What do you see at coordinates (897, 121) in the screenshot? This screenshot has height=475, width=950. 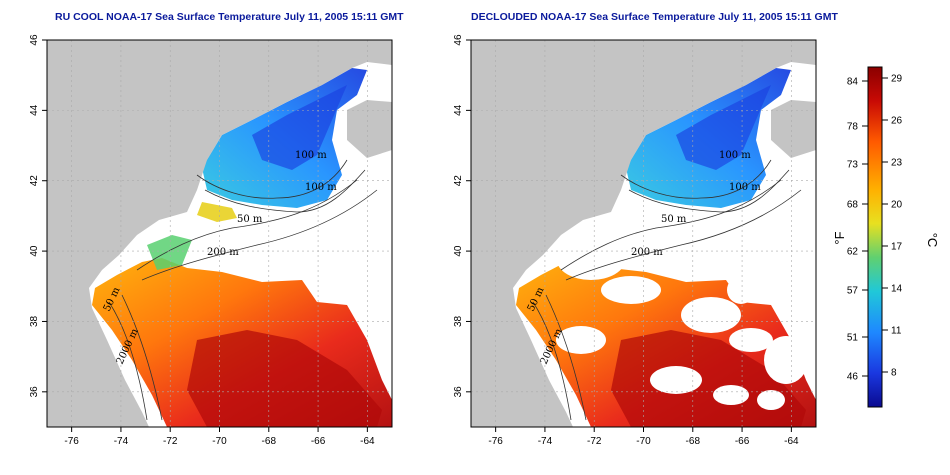 I see `celsius-tick-label: 26` at bounding box center [897, 121].